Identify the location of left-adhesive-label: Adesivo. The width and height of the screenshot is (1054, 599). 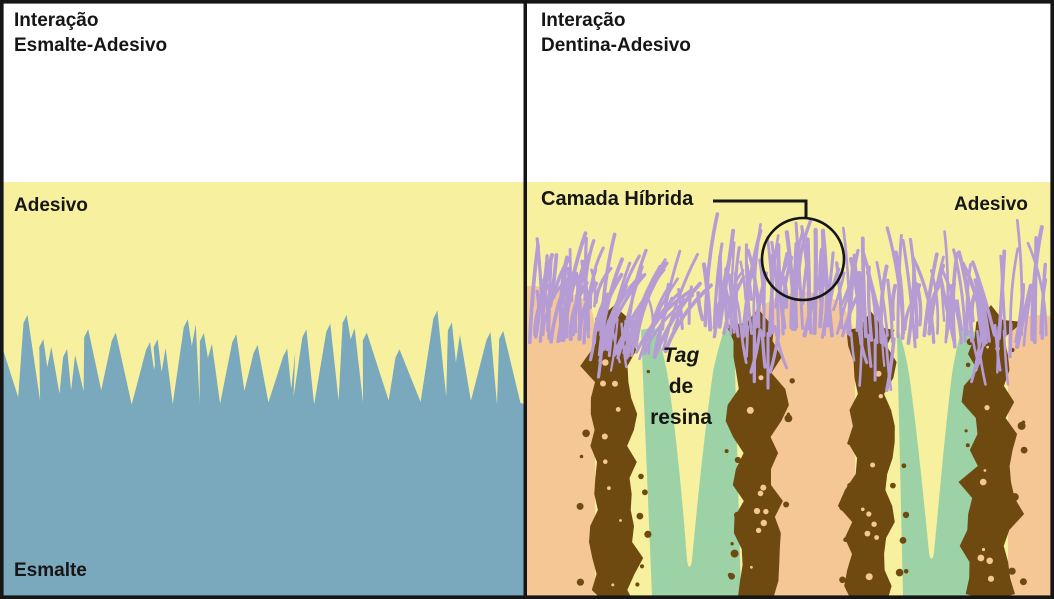
(51, 205).